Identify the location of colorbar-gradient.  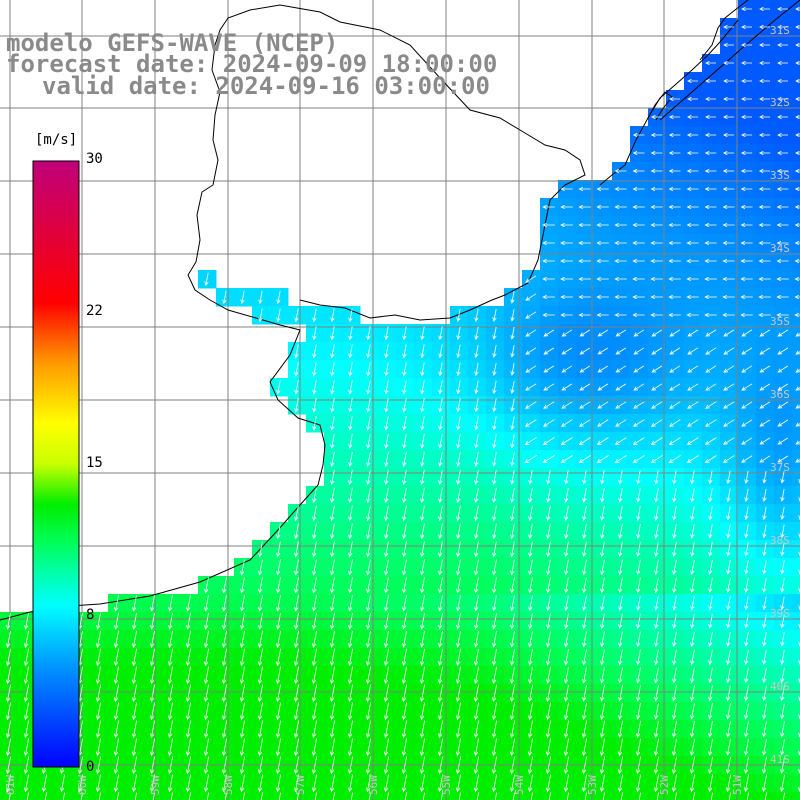
(56, 464).